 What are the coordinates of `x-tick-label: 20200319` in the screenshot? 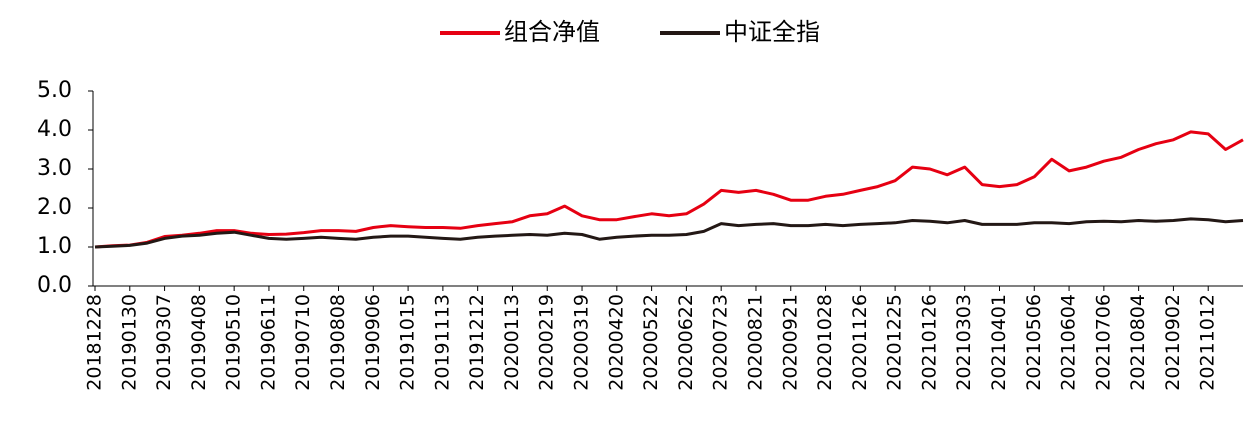 It's located at (582, 342).